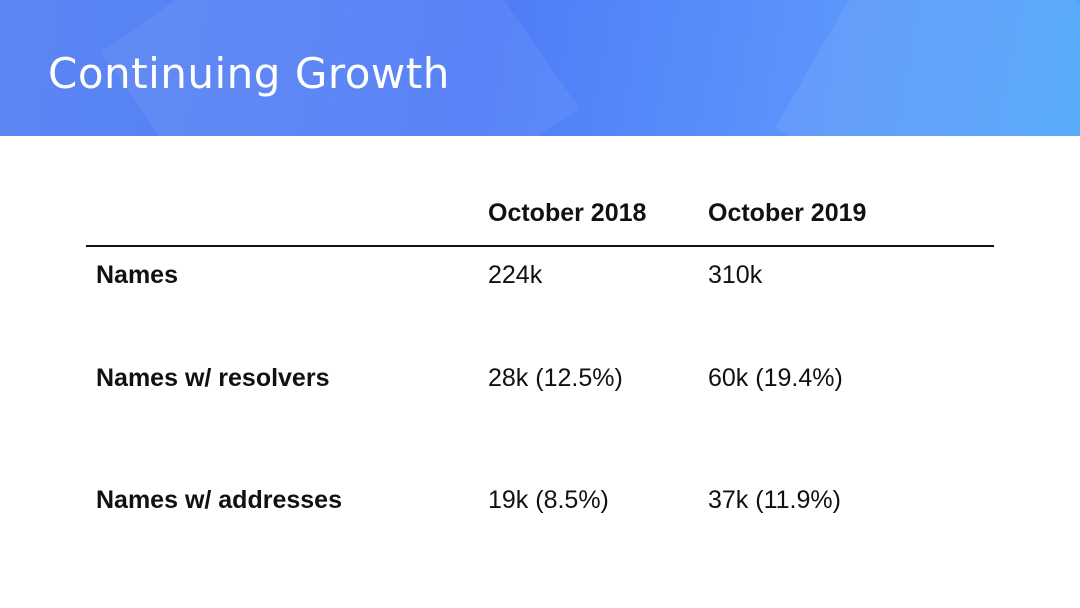 The image size is (1080, 608). I want to click on header-decoration, so click(927, 68).